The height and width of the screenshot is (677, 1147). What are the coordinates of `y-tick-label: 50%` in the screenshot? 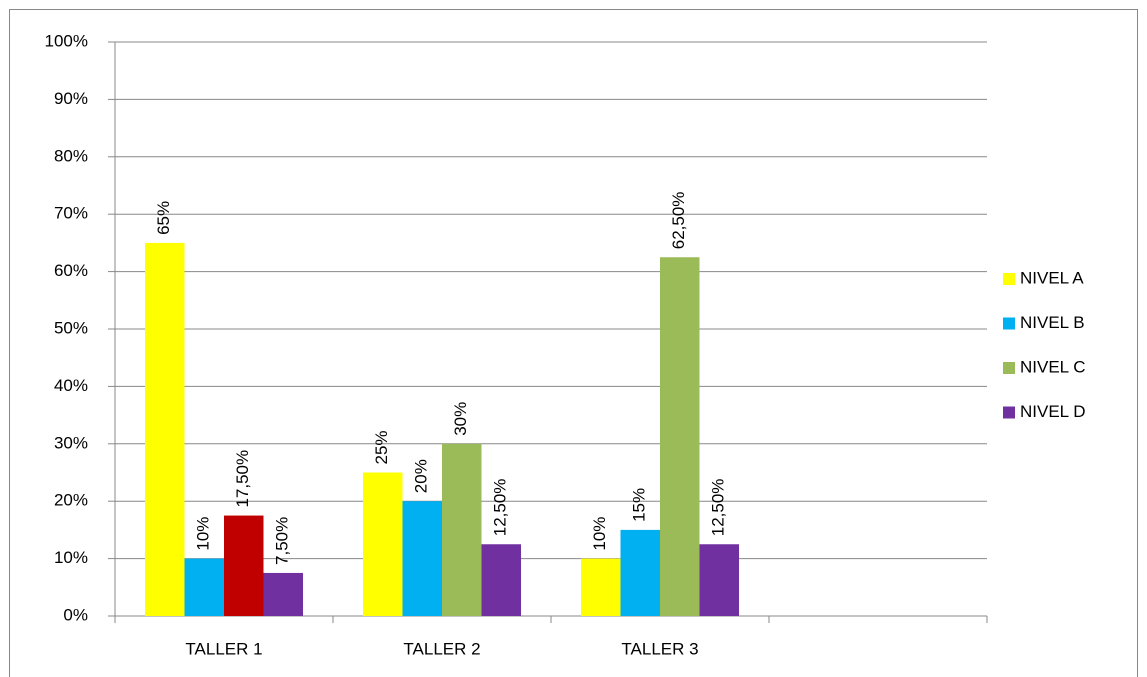 It's located at (71, 327).